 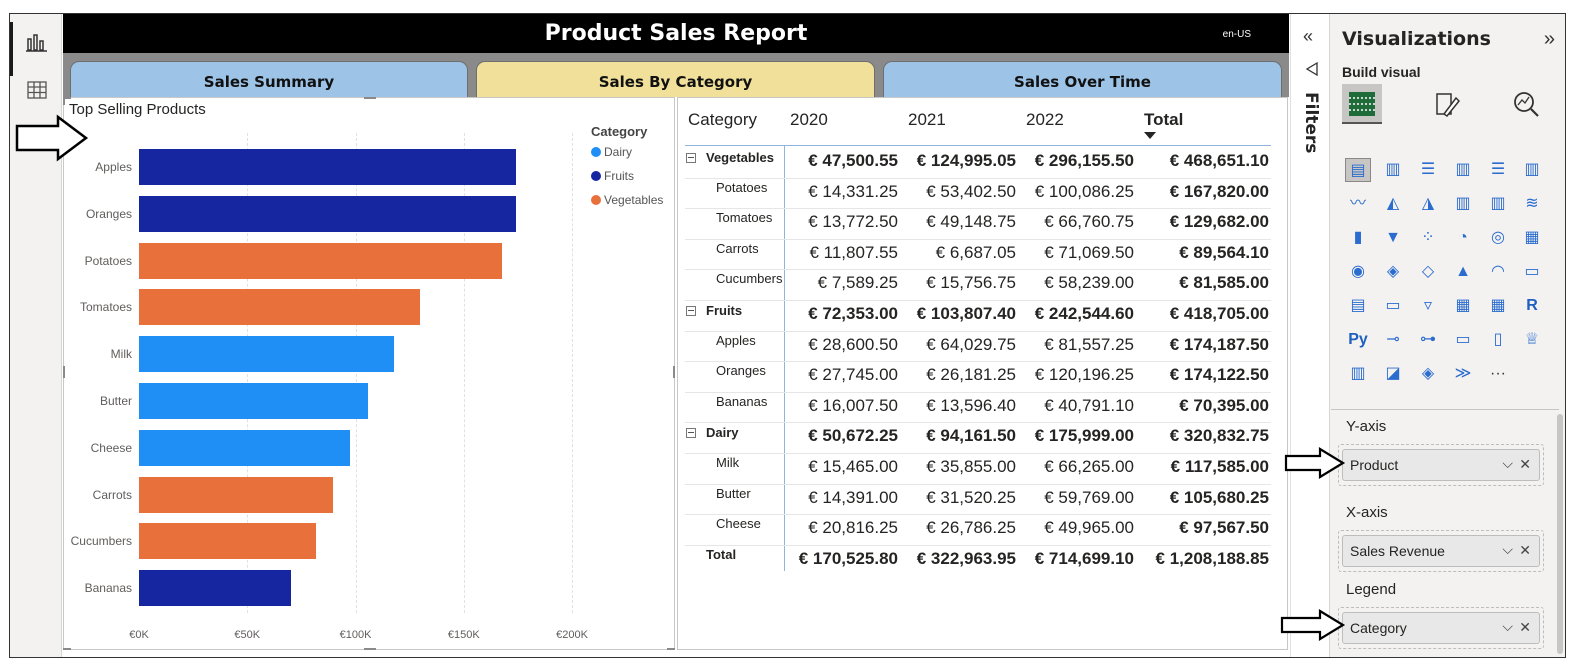 What do you see at coordinates (37, 42) in the screenshot?
I see `report-view-icon` at bounding box center [37, 42].